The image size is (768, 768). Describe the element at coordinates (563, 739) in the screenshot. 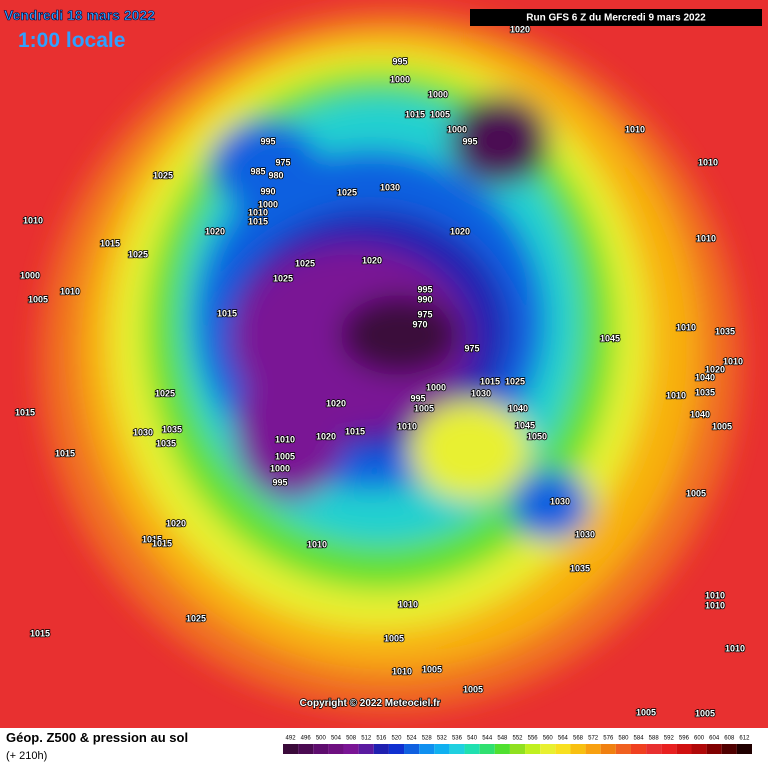

I see `scale-label: 564` at that location.